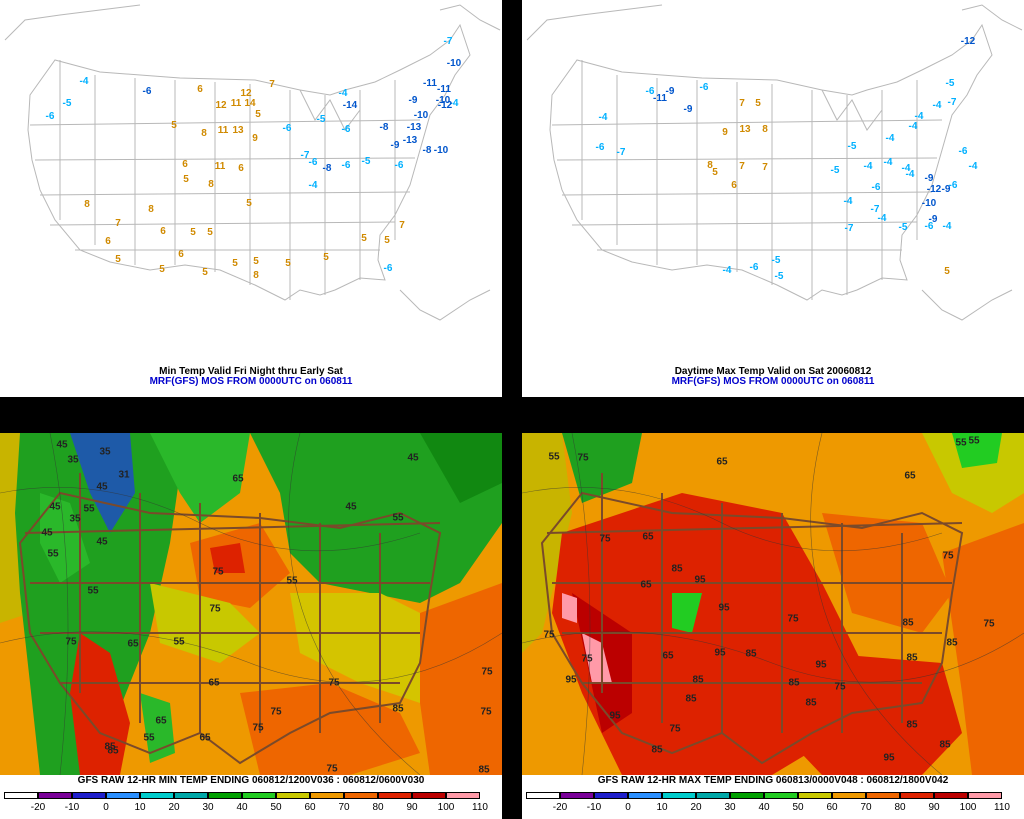 This screenshot has width=1024, height=819. What do you see at coordinates (662, 807) in the screenshot?
I see `colorbar-tick-label: 10` at bounding box center [662, 807].